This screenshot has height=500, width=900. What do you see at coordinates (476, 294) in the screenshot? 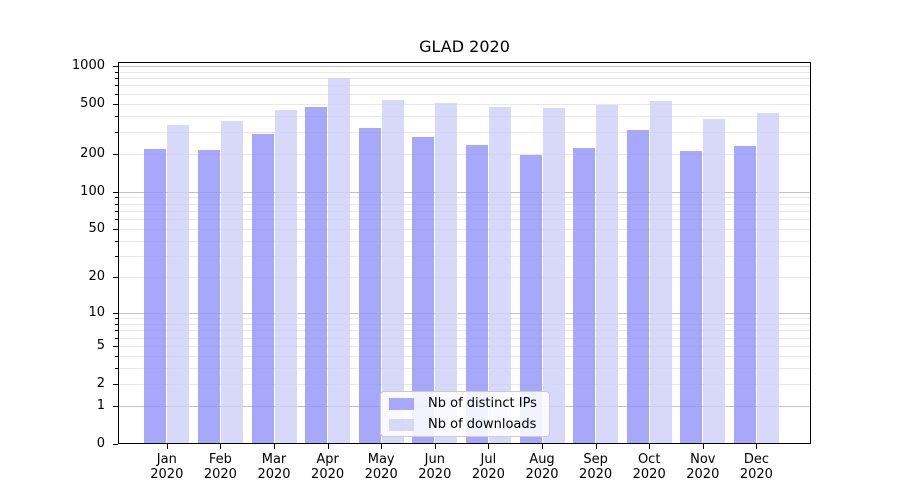
I see `bar-nb-of-distinct-ips-jul` at bounding box center [476, 294].